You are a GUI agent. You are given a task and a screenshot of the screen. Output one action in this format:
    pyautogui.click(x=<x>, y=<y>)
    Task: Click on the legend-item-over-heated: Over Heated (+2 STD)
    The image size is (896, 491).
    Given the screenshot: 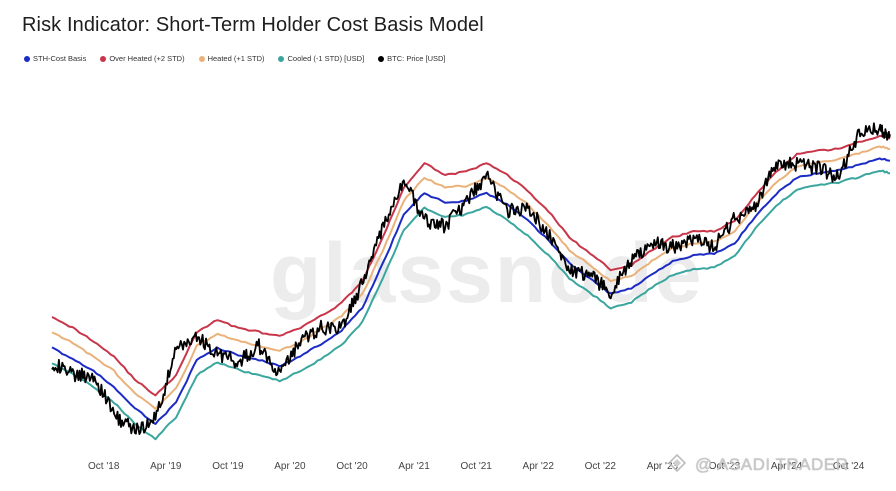 What is the action you would take?
    pyautogui.click(x=142, y=58)
    